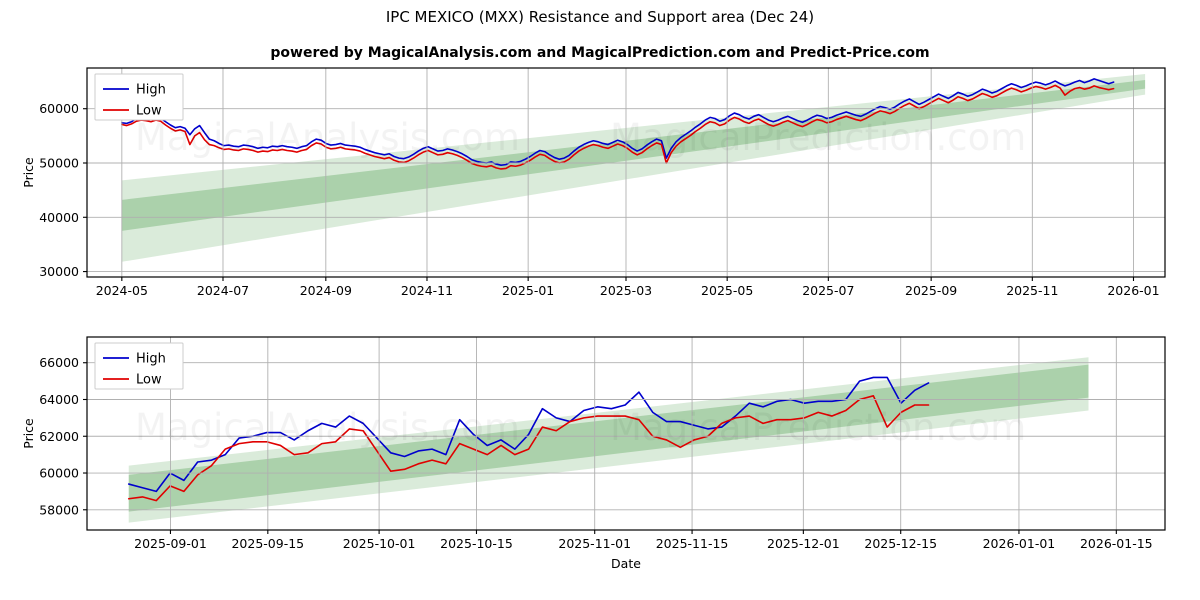 The height and width of the screenshot is (600, 1200). Describe the element at coordinates (594, 543) in the screenshot. I see `xtick-label: 2025-11-01` at that location.